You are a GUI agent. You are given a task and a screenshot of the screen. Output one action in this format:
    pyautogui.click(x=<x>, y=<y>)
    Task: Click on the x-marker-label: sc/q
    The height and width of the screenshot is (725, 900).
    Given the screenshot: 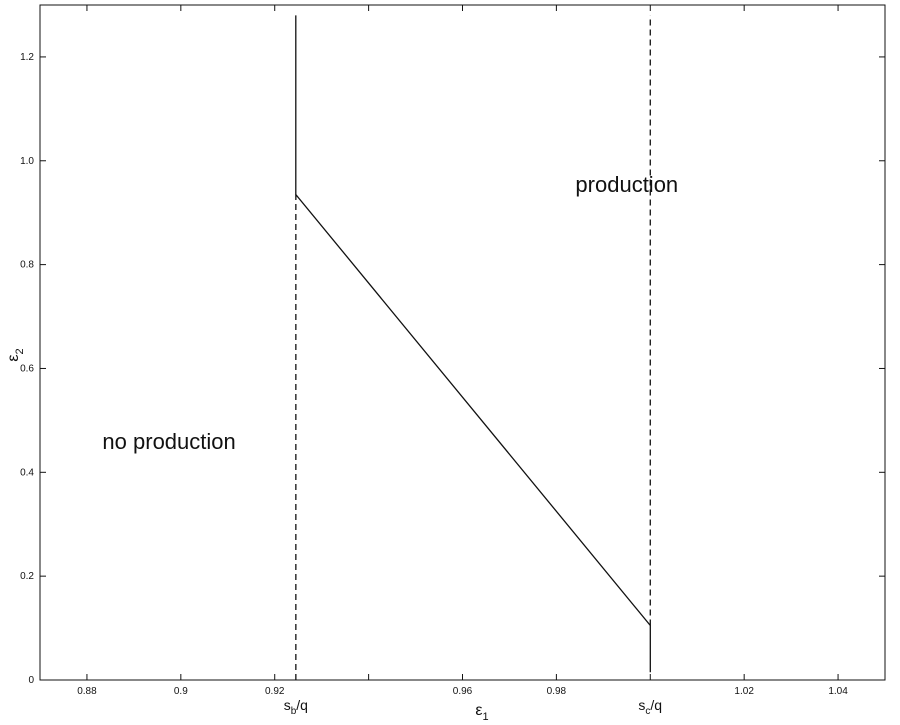 What is the action you would take?
    pyautogui.click(x=650, y=707)
    